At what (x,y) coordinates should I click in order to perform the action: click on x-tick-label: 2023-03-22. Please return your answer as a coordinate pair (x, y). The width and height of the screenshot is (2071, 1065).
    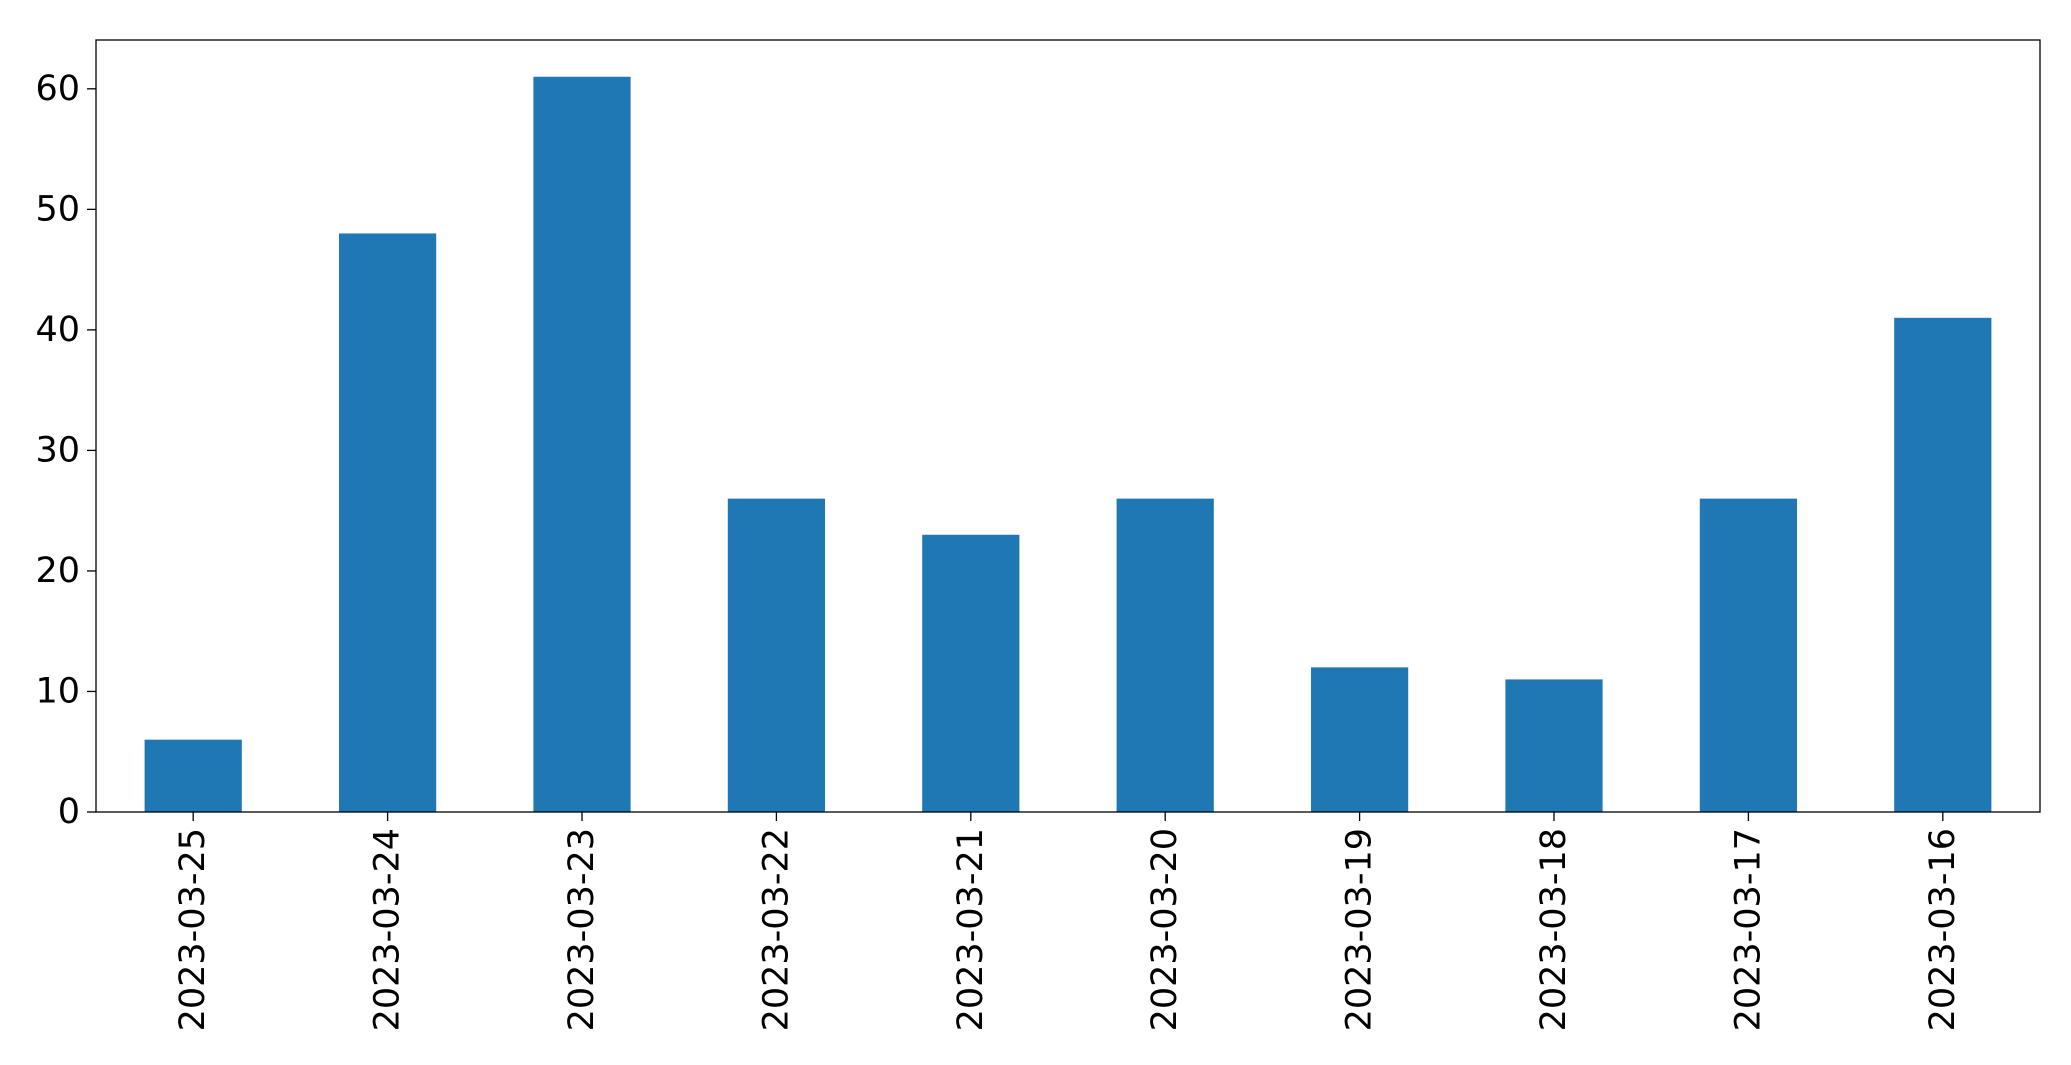
    Looking at the image, I should click on (776, 929).